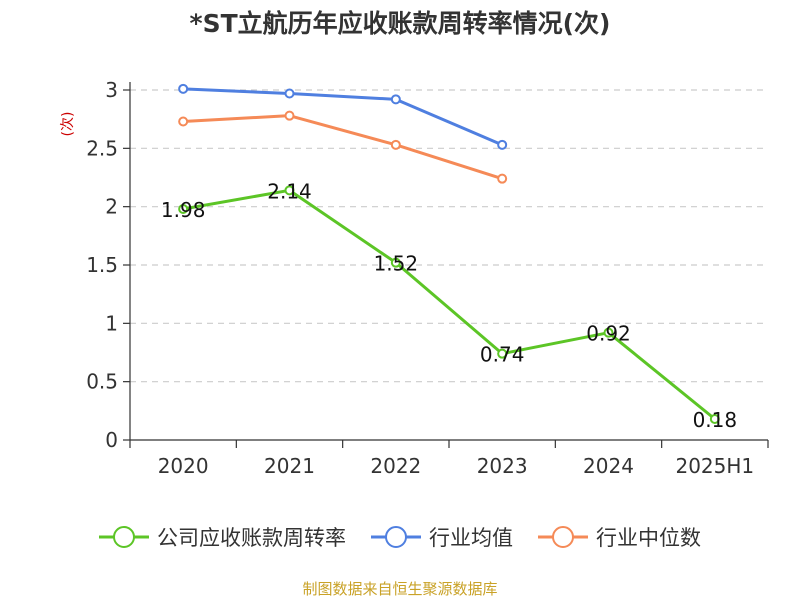  Describe the element at coordinates (183, 466) in the screenshot. I see `x-tick-label: 2020` at that location.